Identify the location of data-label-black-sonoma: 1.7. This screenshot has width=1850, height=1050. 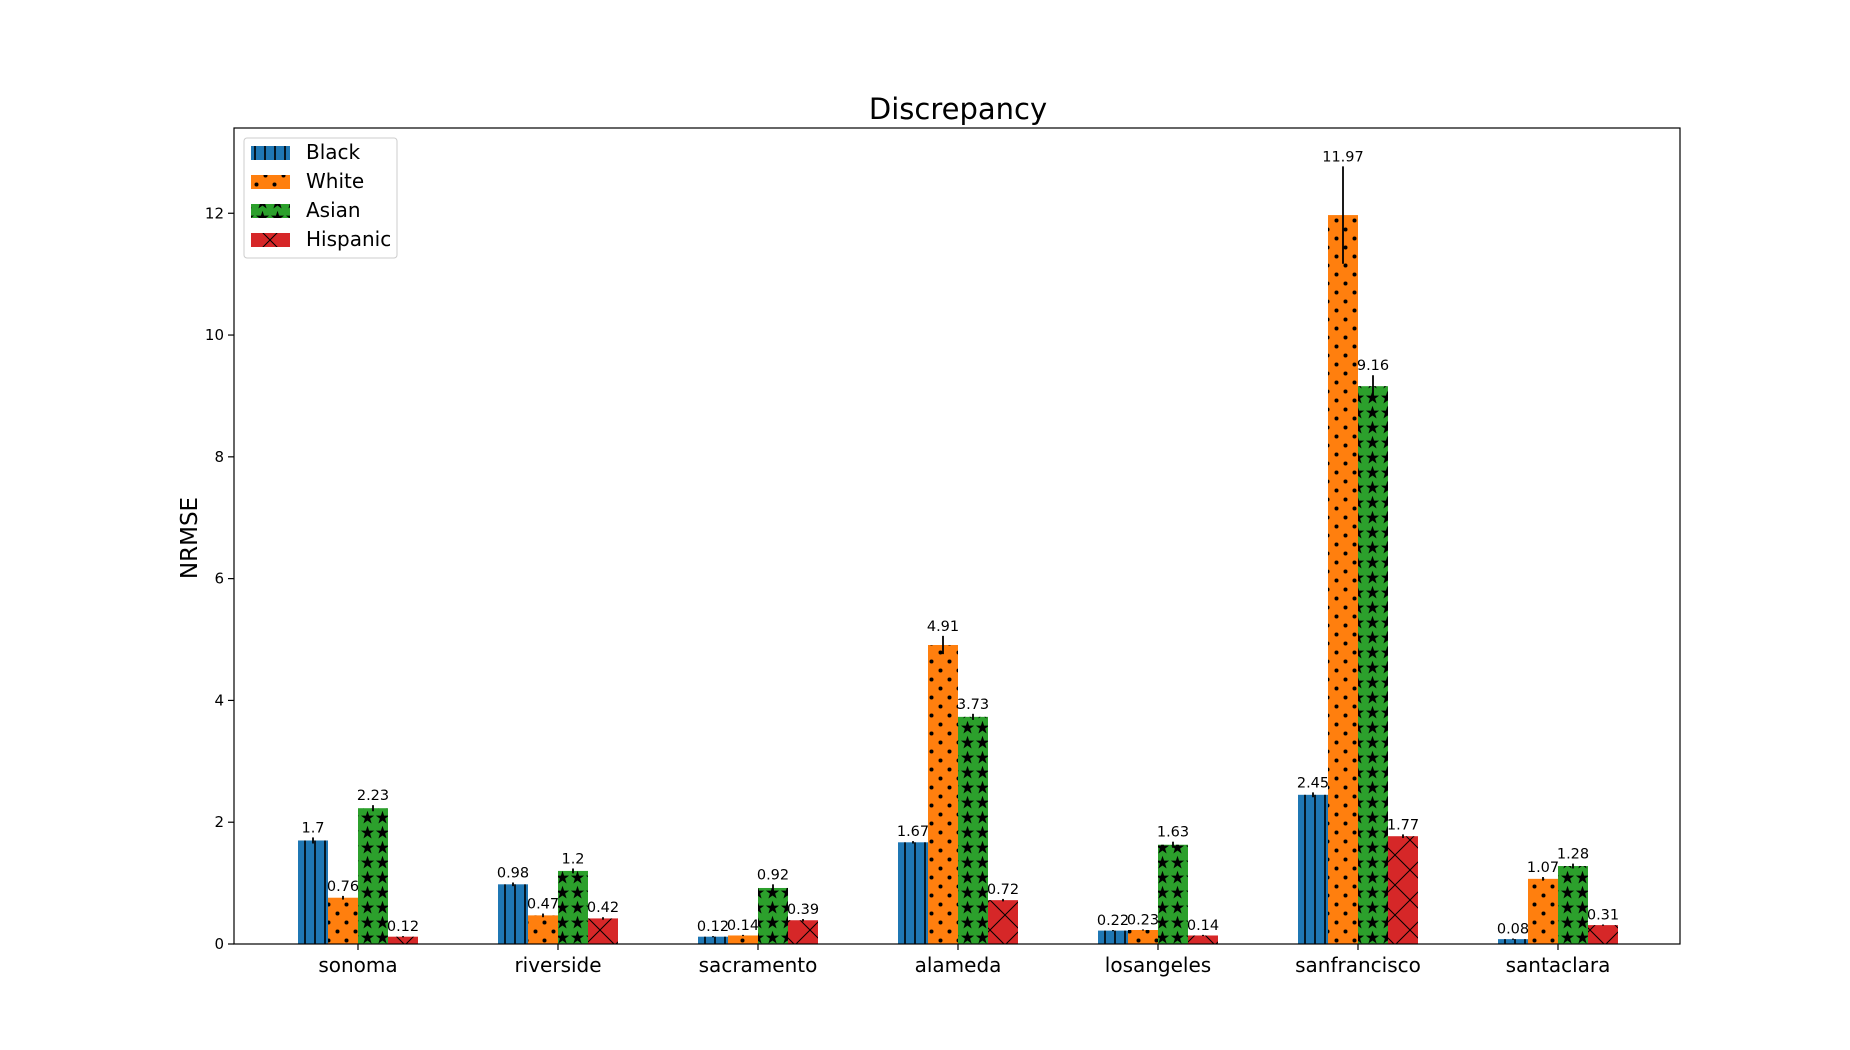
(312, 828).